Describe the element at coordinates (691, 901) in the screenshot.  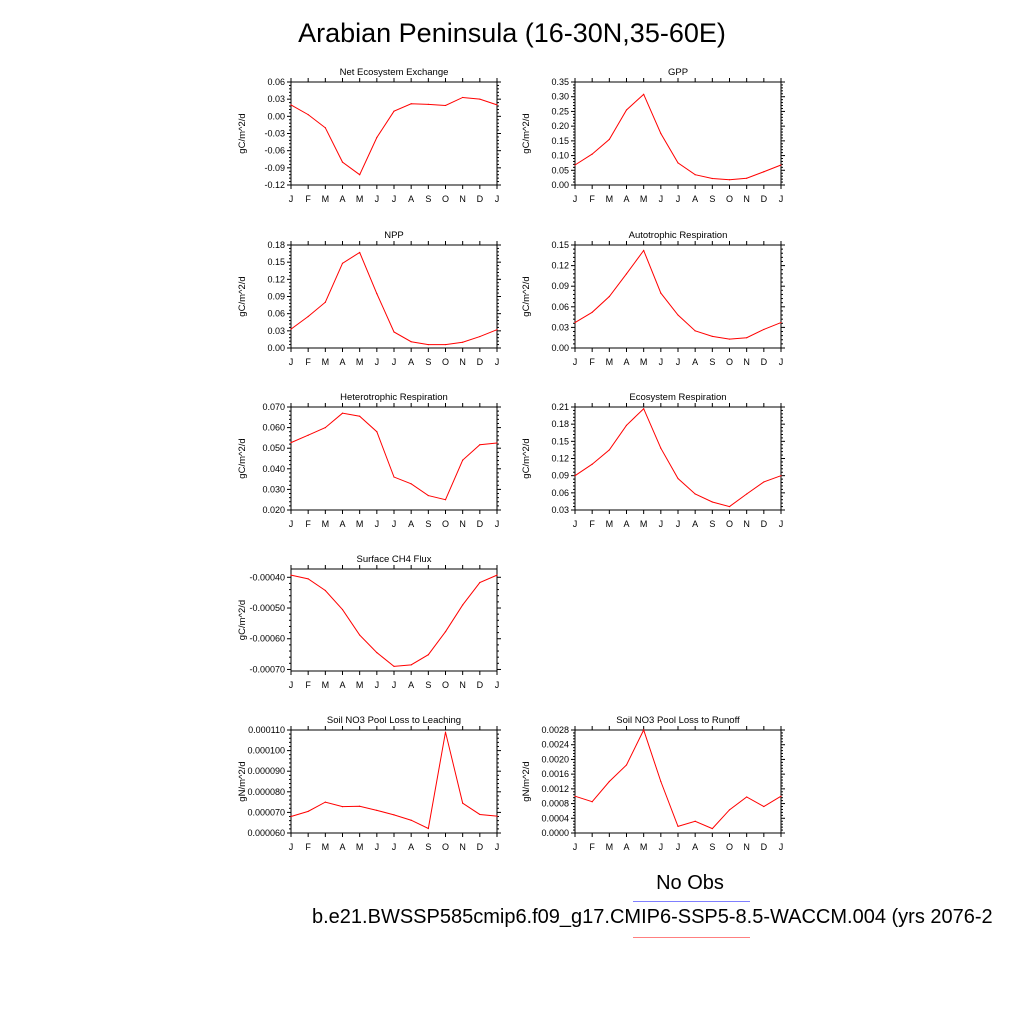
I see `legend-line-blue` at that location.